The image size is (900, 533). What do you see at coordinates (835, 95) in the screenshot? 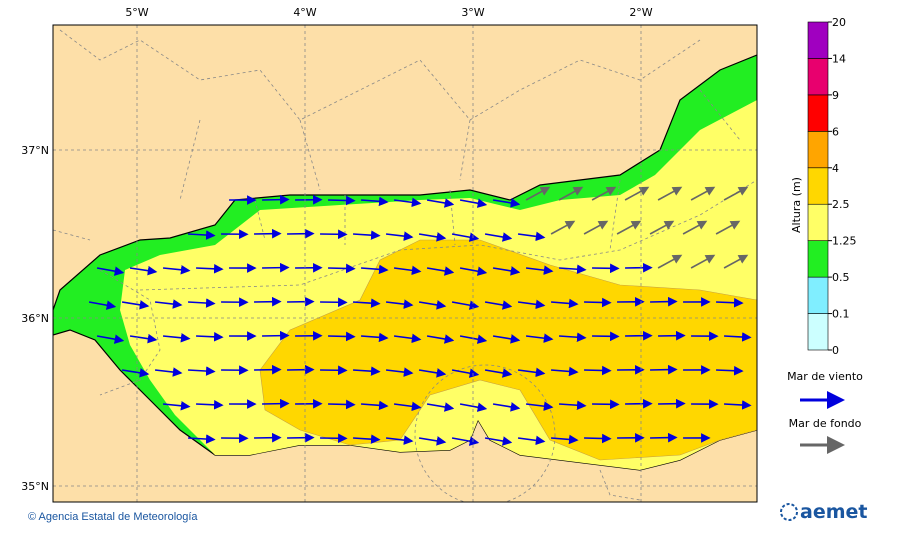
I see `colorbar-label: 9` at bounding box center [835, 95].